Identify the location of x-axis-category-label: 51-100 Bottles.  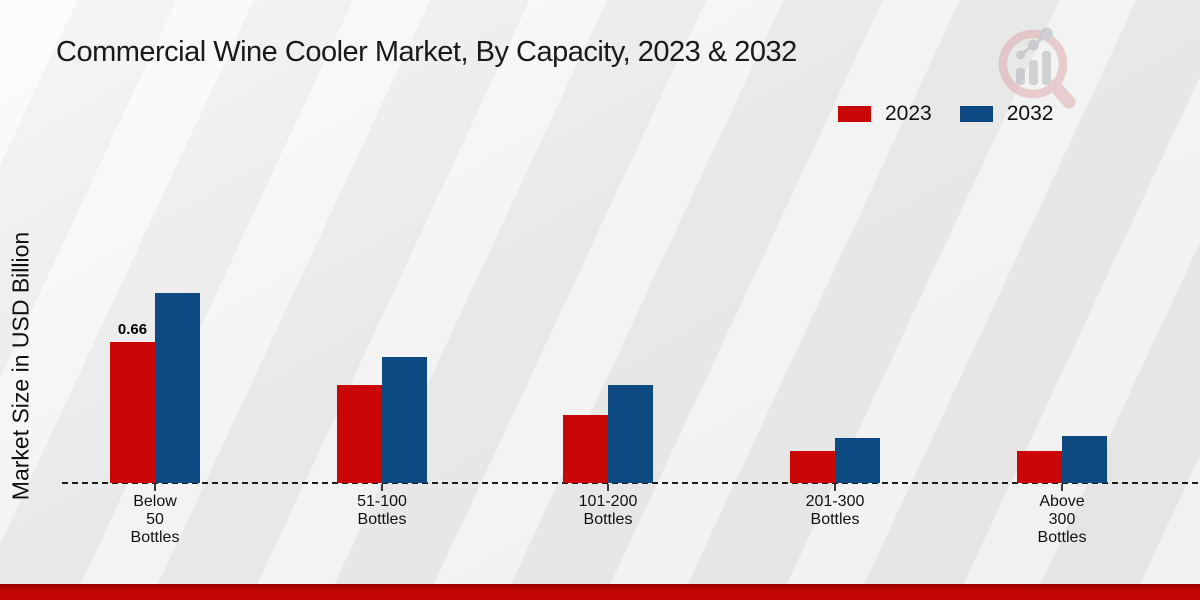
(382, 510).